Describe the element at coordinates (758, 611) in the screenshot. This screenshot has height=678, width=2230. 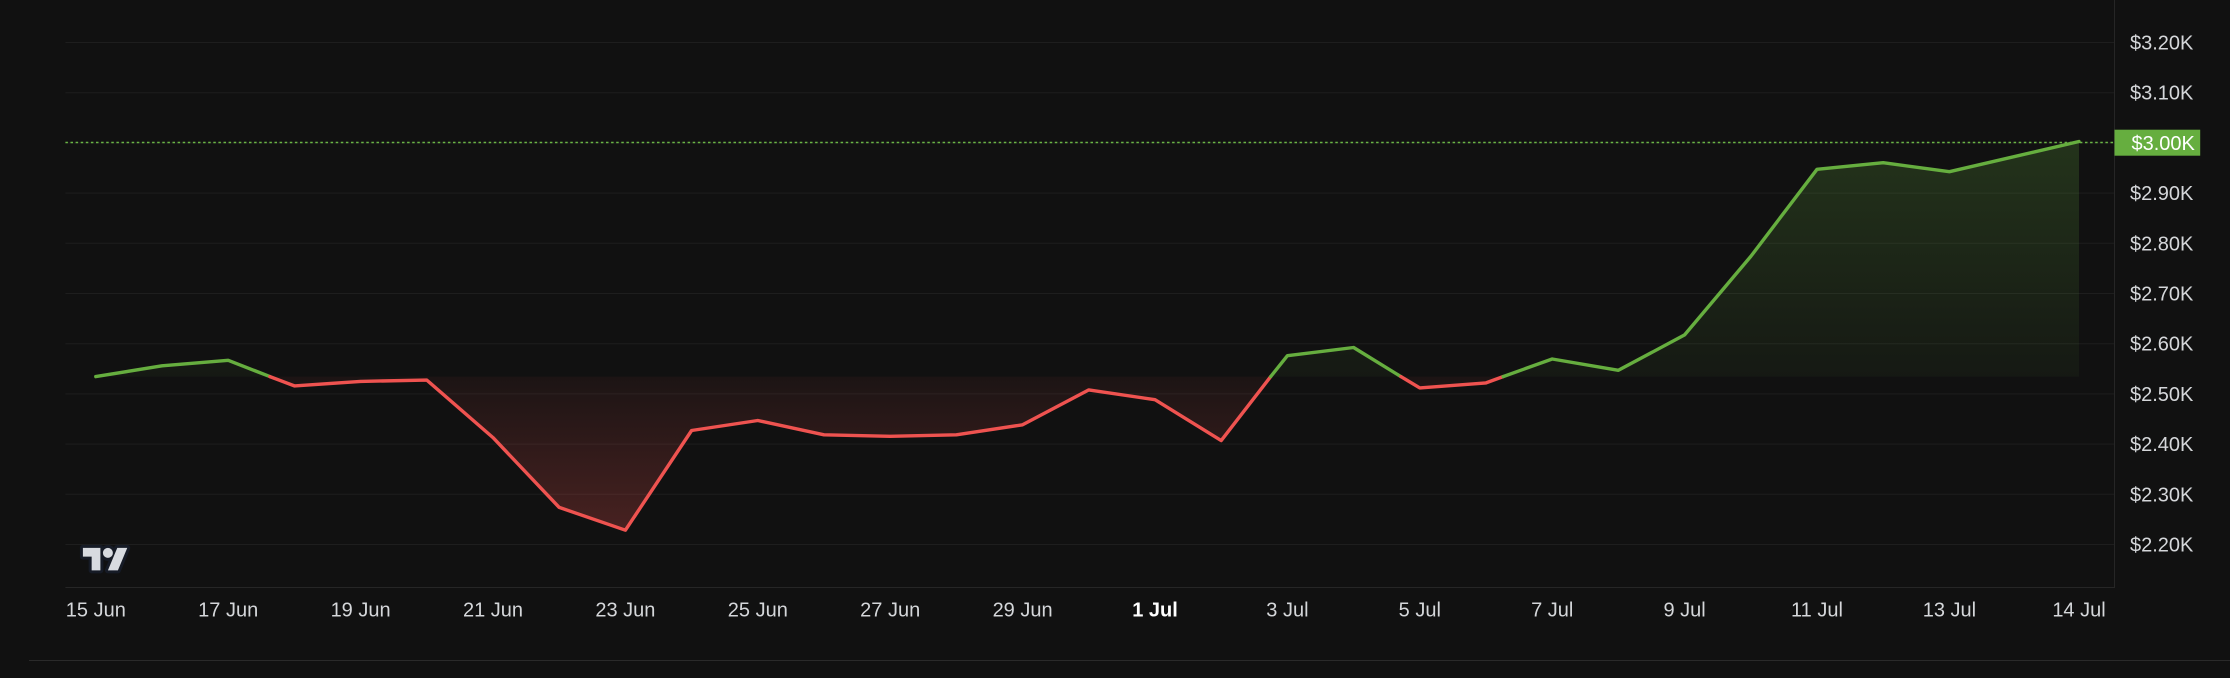
I see `svg-text: 25 Jun` at that location.